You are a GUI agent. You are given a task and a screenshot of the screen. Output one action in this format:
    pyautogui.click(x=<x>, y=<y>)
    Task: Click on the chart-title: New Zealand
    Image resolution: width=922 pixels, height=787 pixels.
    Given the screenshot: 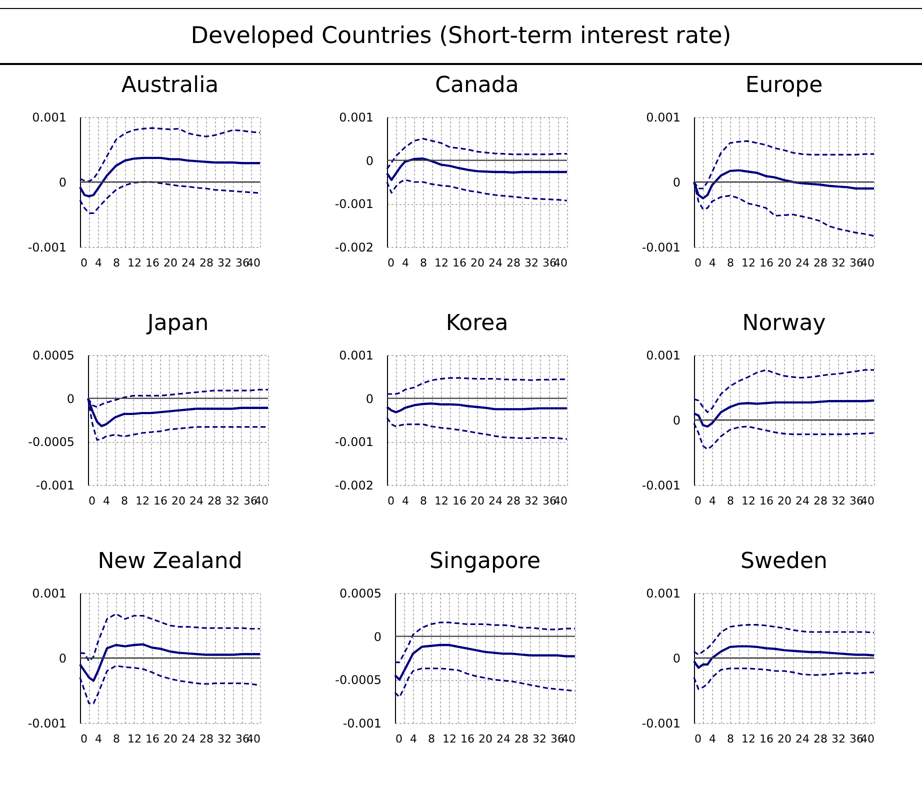 What is the action you would take?
    pyautogui.click(x=170, y=561)
    